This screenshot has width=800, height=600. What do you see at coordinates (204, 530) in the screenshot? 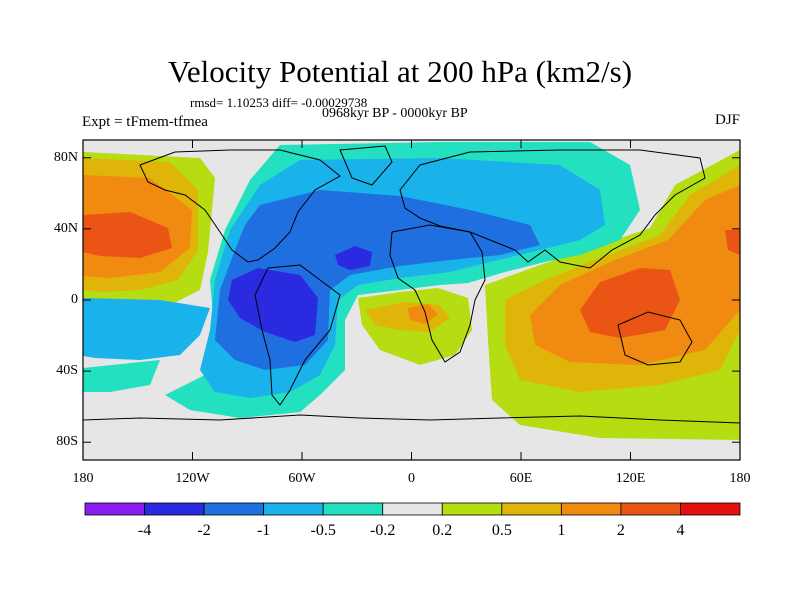
I see `colorbar-label: -2` at bounding box center [204, 530].